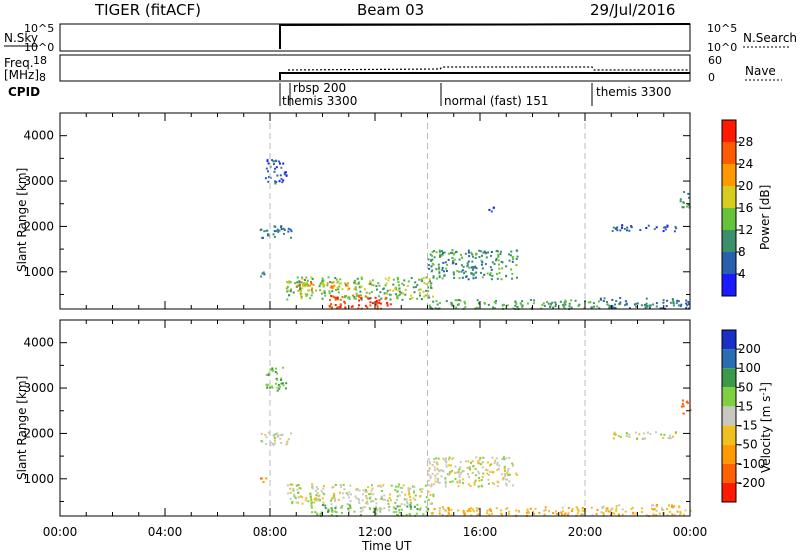 The height and width of the screenshot is (554, 800). I want to click on colorbar-tick-label: 100, so click(749, 368).